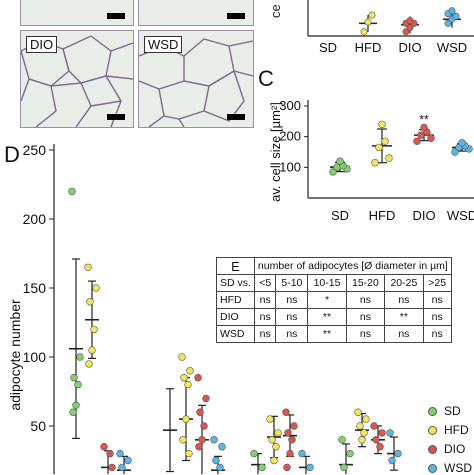 The height and width of the screenshot is (475, 474). Describe the element at coordinates (35, 357) in the screenshot. I see `panel-d-ytick-label: 100` at that location.